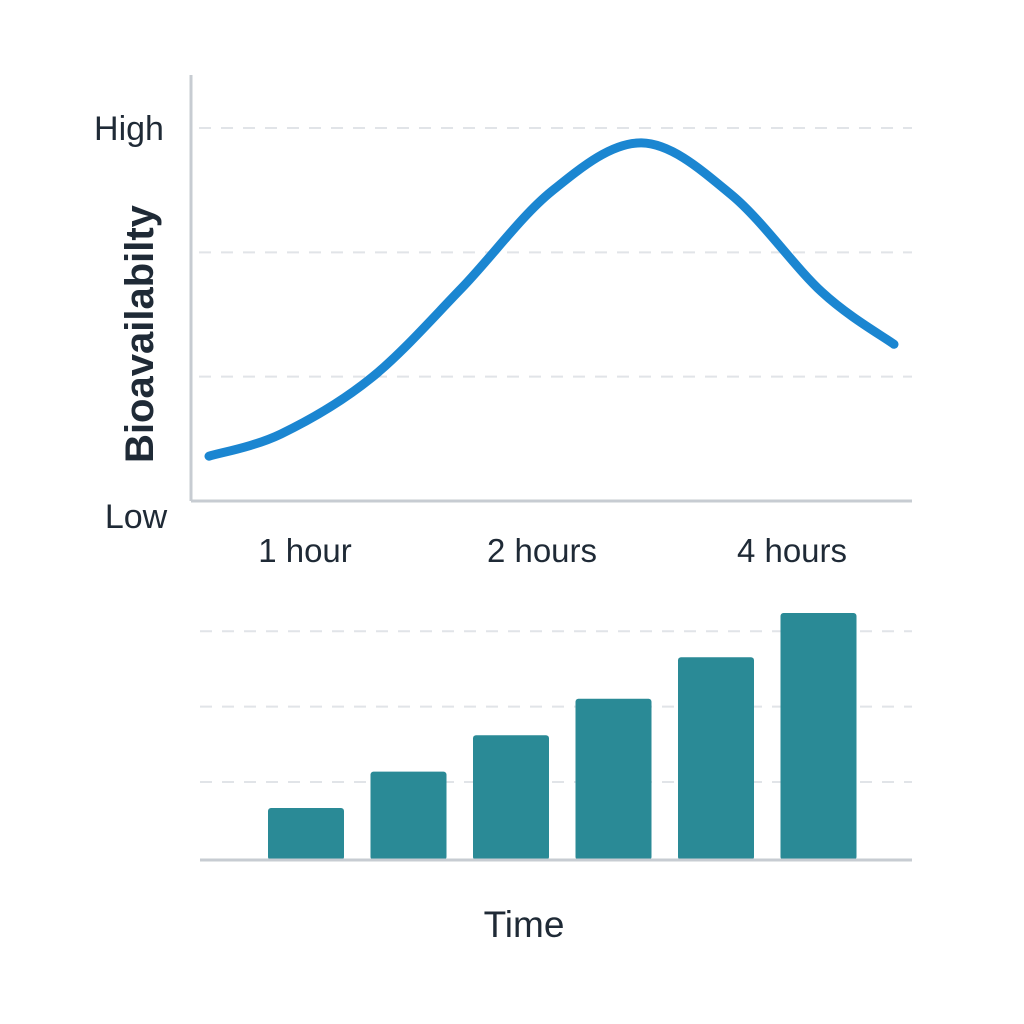 This screenshot has height=1024, width=1024. I want to click on bar-gridlines, so click(556, 706).